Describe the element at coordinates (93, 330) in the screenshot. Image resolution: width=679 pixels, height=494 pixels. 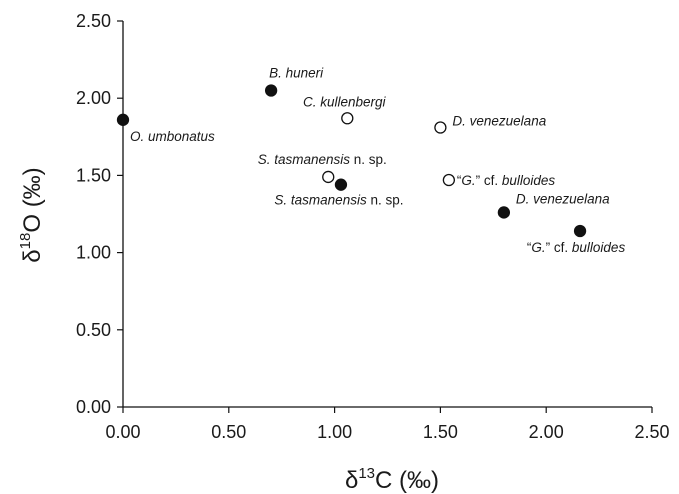
I see `y-tick-label: 0.50` at that location.